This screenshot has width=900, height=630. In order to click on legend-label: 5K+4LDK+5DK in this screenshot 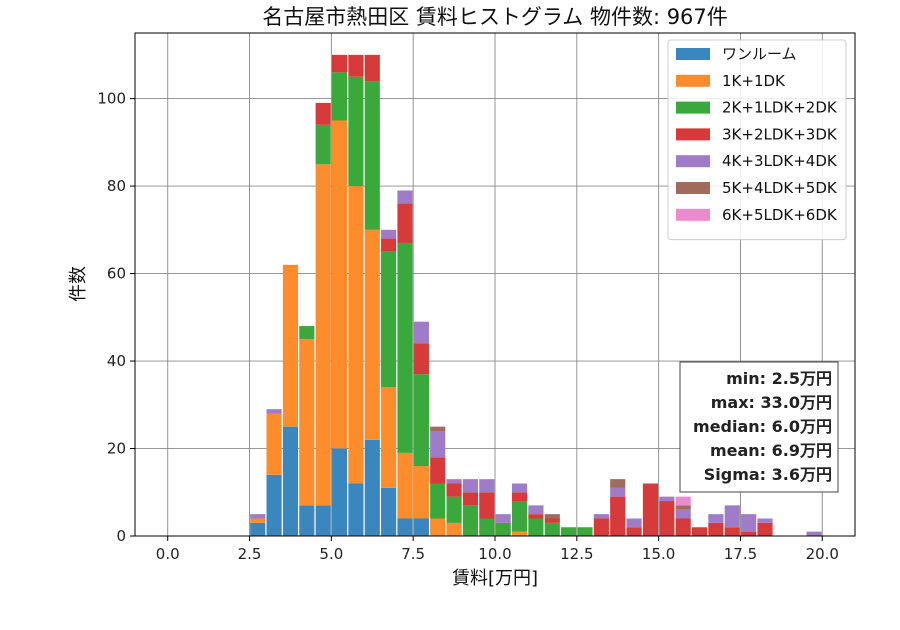, I will do `click(780, 188)`.